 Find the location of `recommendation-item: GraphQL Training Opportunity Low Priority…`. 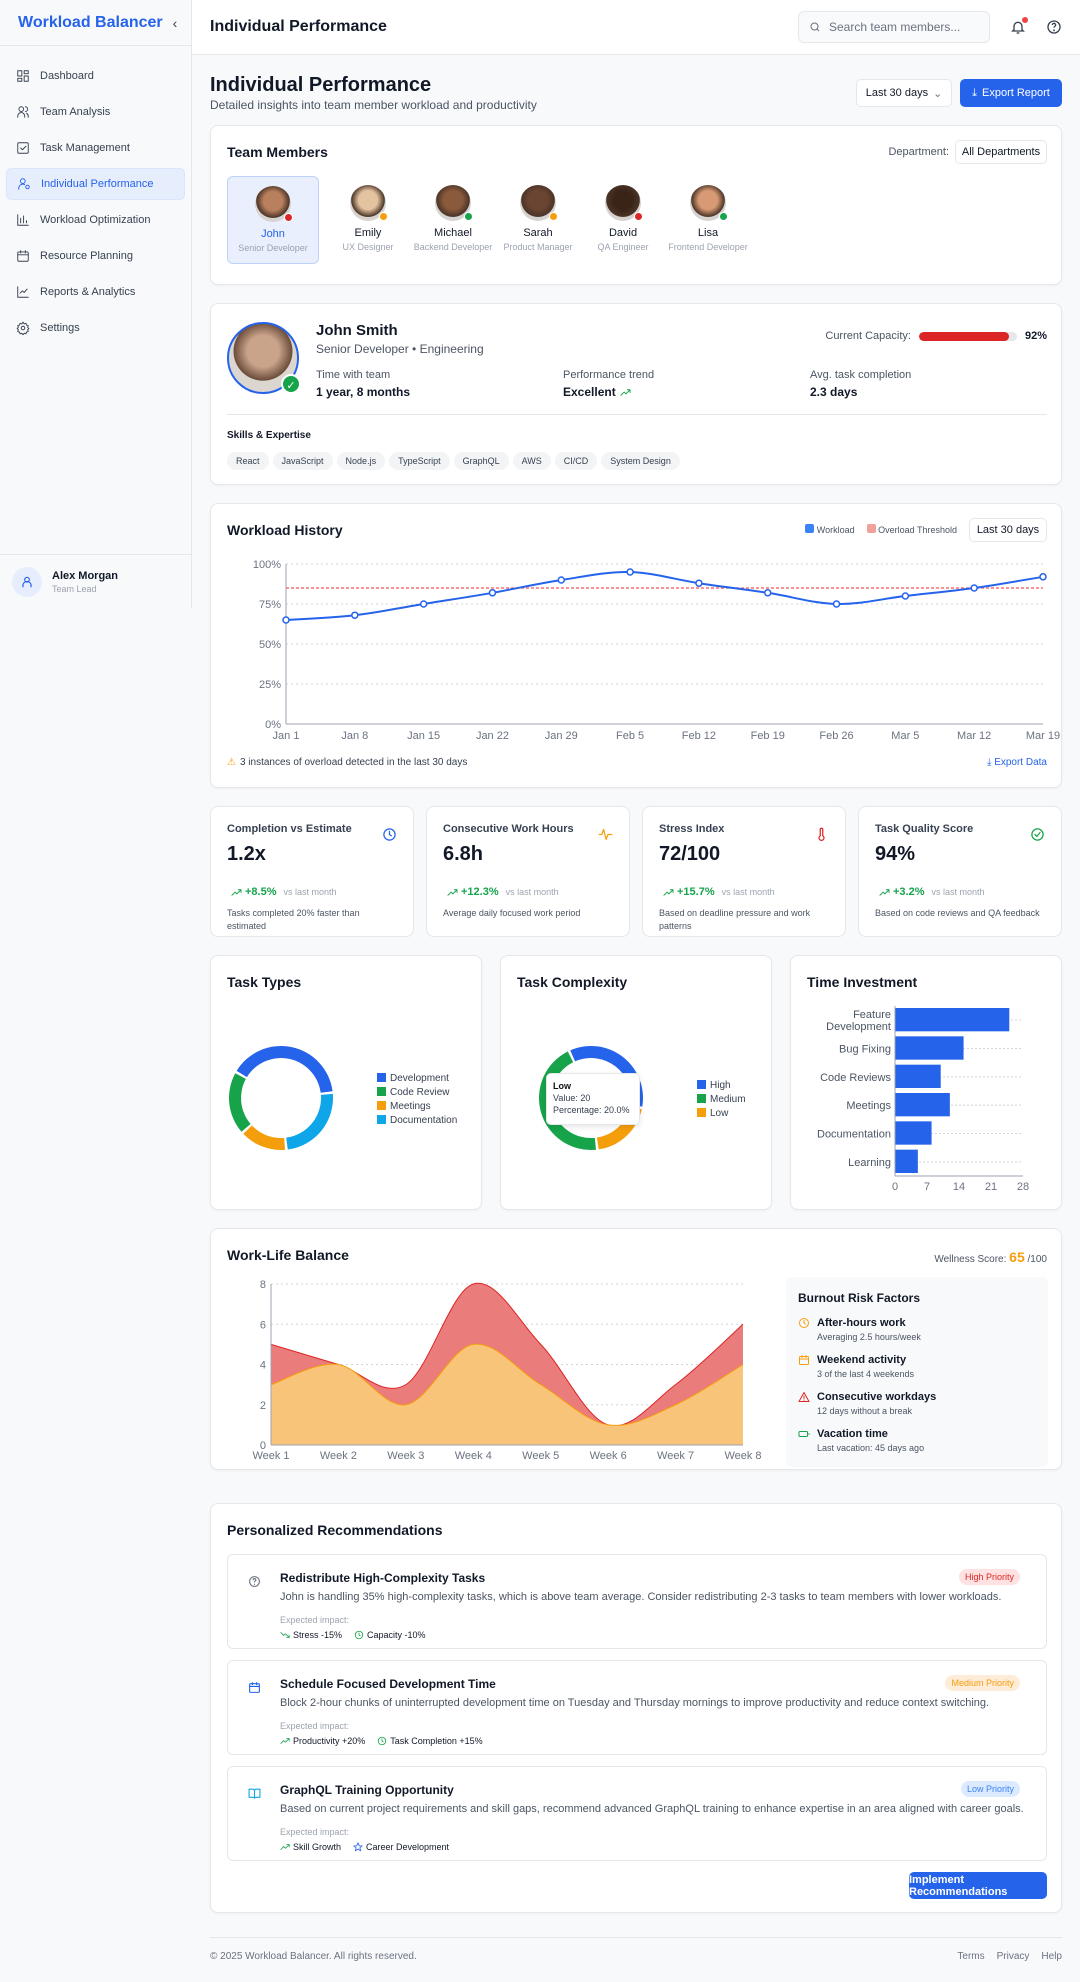

recommendation-item: GraphQL Training Opportunity Low Priority… is located at coordinates (637, 1813).